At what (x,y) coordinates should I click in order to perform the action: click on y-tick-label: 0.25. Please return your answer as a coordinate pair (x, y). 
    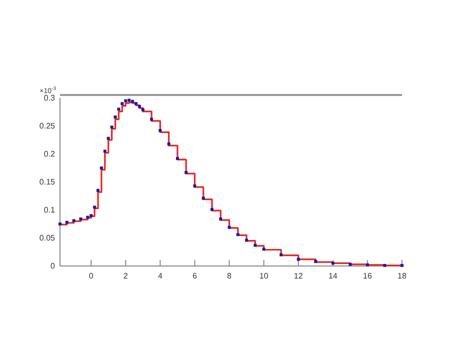
    Looking at the image, I should click on (47, 126).